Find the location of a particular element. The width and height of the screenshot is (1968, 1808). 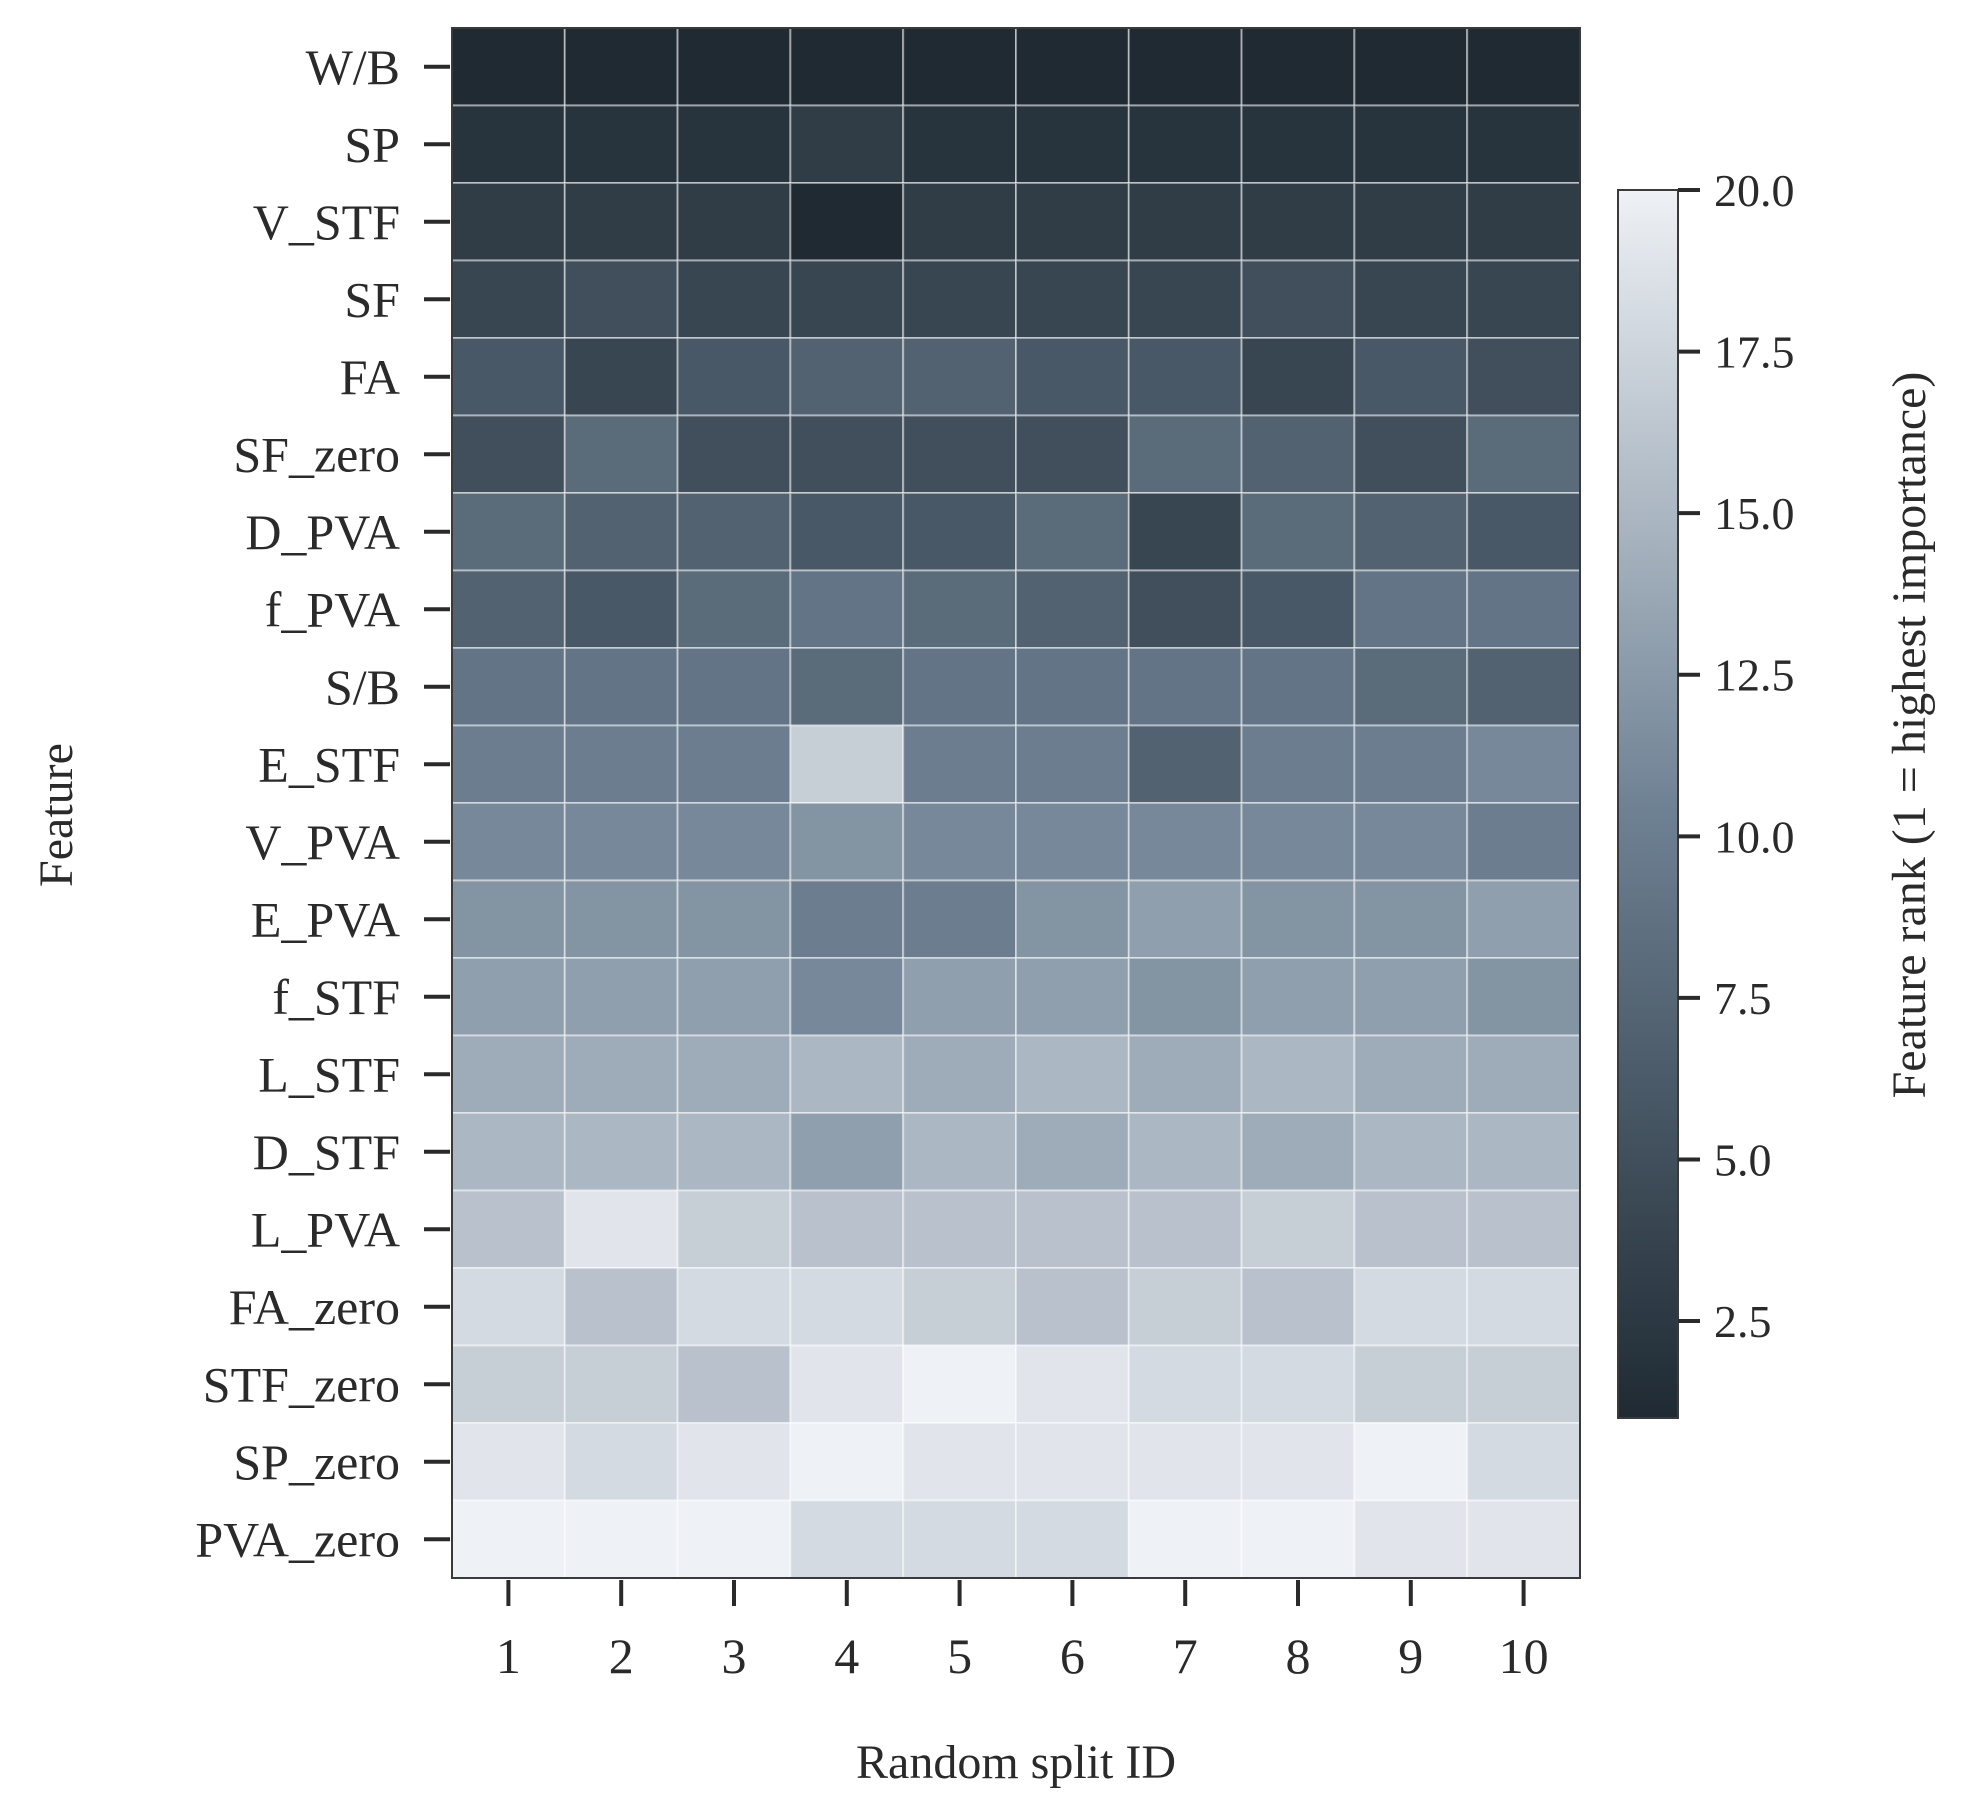

x-axis-title: Random split ID is located at coordinates (1016, 1762).